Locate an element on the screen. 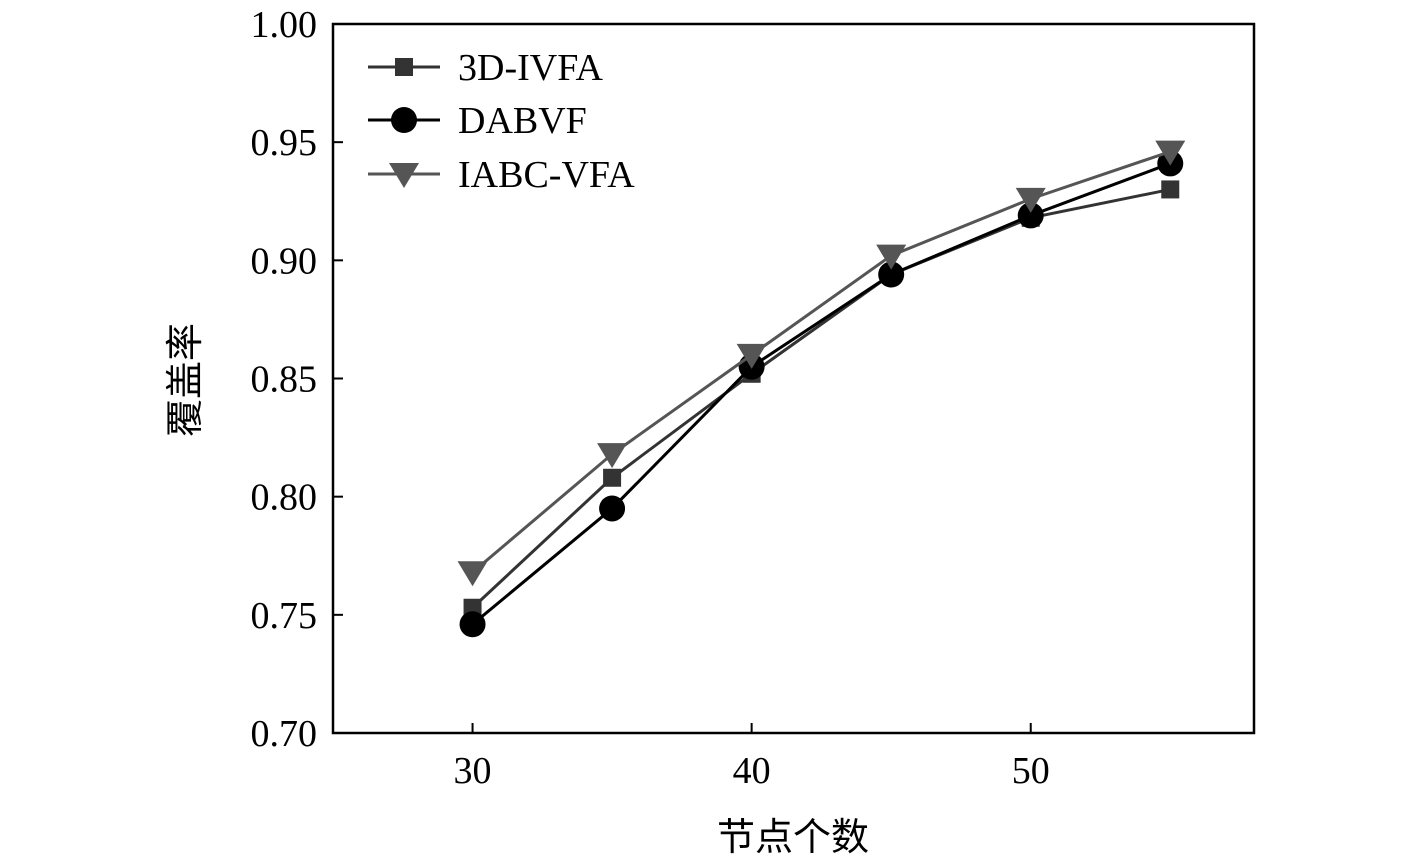  x-axis: 30 40 50 is located at coordinates (752, 757).